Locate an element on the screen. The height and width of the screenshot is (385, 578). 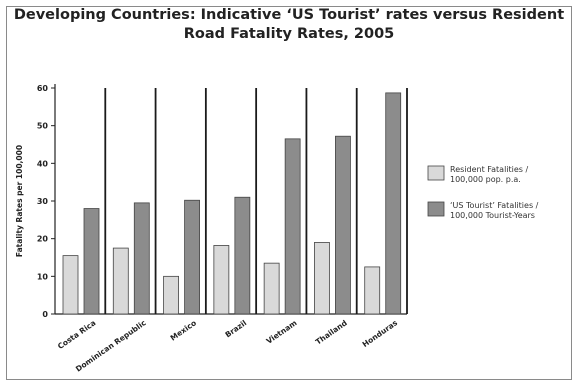
bar-resident-costa-rica is located at coordinates (70, 285).